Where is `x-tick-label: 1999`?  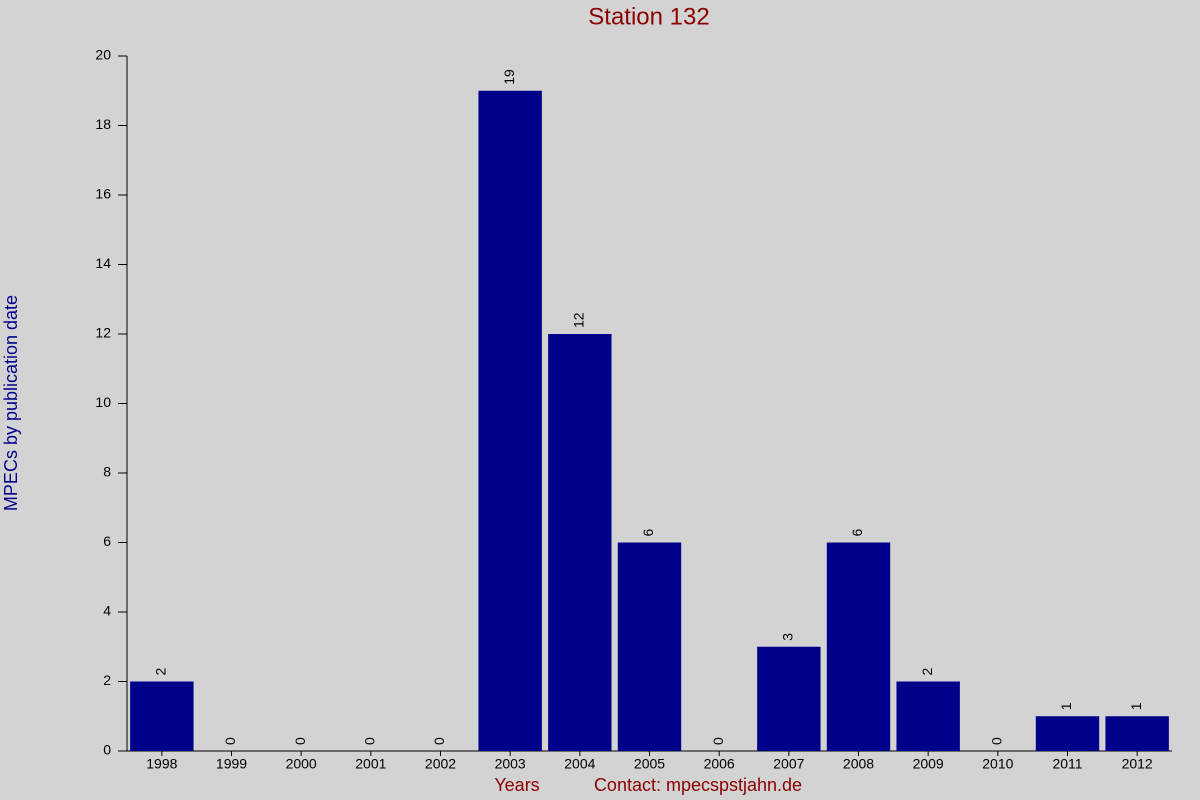
x-tick-label: 1999 is located at coordinates (231, 764).